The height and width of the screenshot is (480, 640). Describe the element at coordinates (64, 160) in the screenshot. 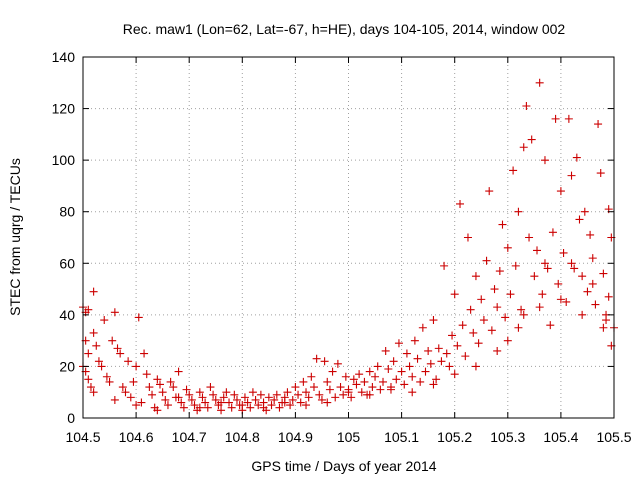

I see `y-tick-label: 100` at that location.